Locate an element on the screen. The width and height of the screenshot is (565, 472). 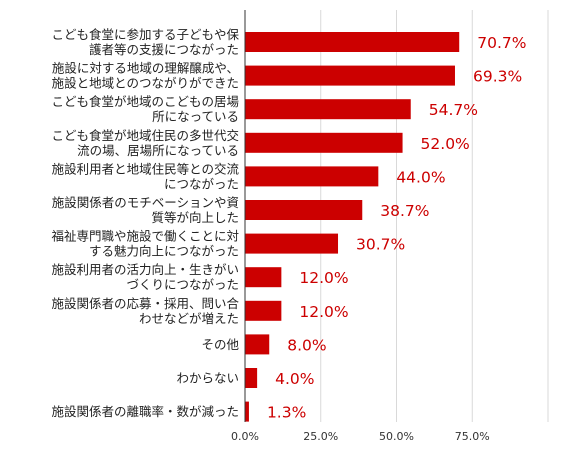
category-label: 施設と地域とのつながりができた is located at coordinates (145, 83).